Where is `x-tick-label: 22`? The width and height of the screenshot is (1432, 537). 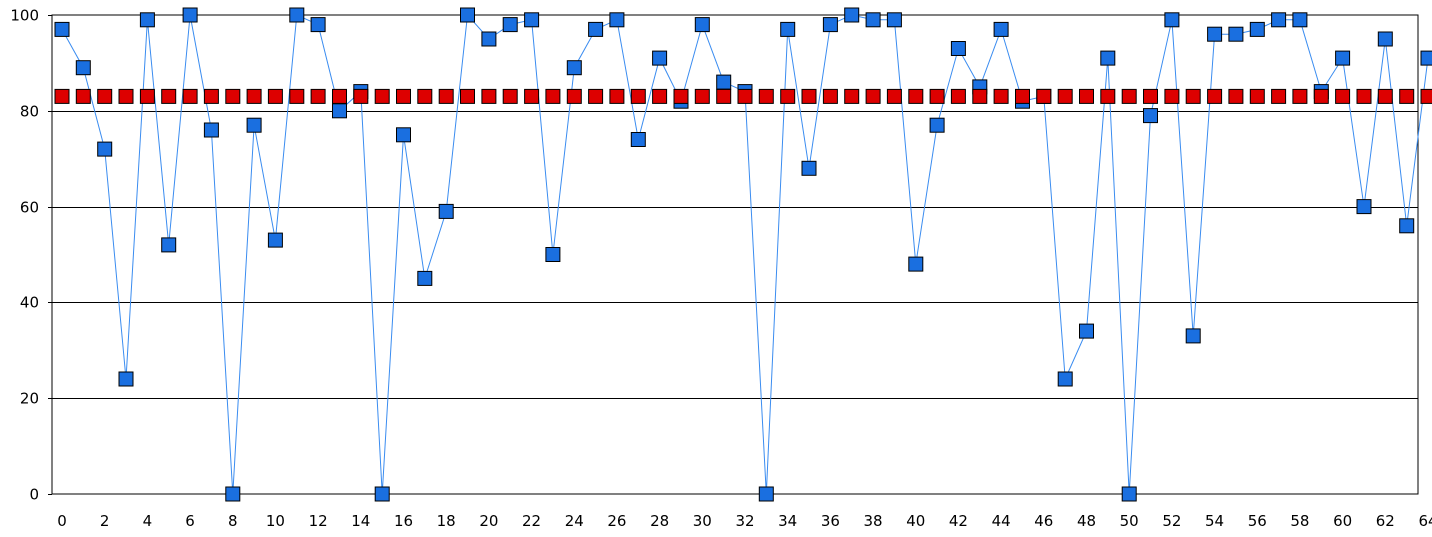
x-tick-label: 22 is located at coordinates (531, 521).